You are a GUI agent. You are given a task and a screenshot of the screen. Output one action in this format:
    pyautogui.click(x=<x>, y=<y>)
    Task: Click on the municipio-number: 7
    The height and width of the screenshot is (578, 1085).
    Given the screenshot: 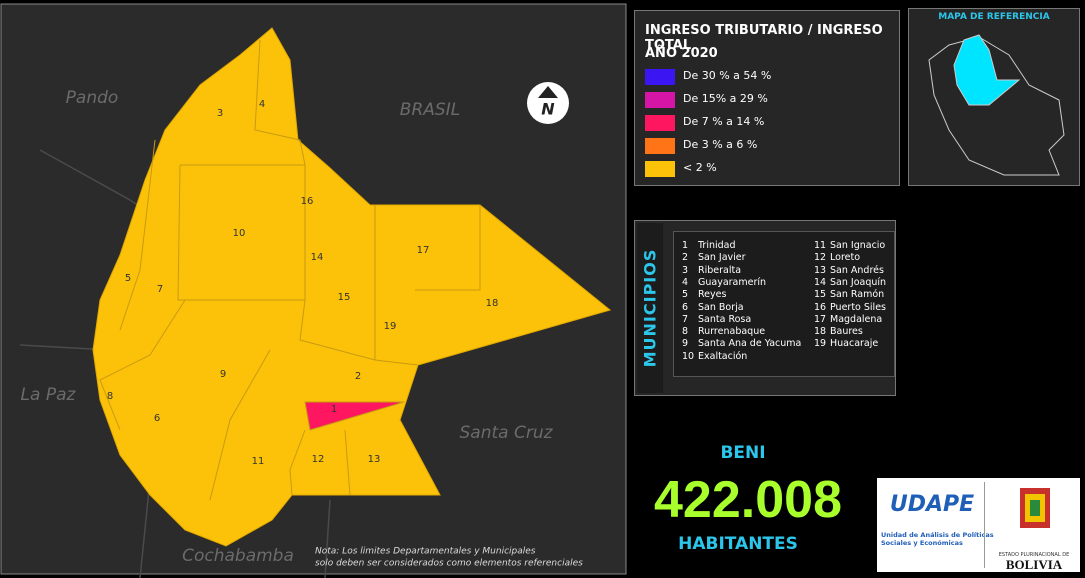 What is the action you would take?
    pyautogui.click(x=685, y=319)
    